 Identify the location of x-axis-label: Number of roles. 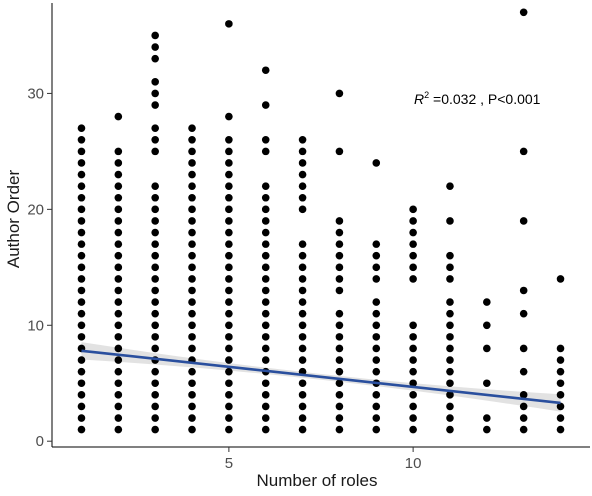
(317, 480).